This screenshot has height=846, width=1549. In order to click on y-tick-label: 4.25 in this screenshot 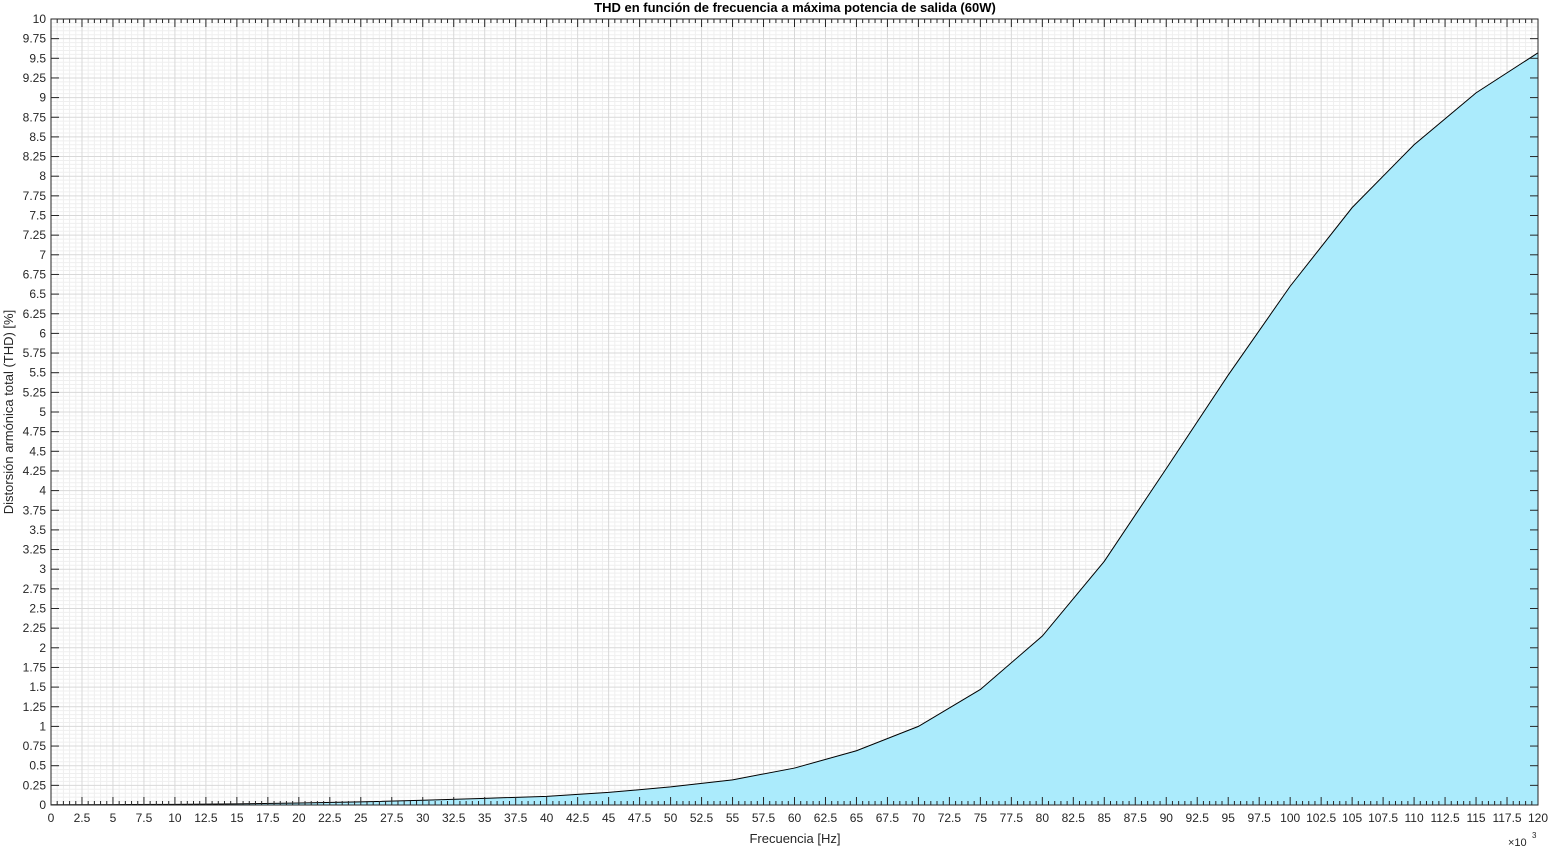, I will do `click(35, 471)`.